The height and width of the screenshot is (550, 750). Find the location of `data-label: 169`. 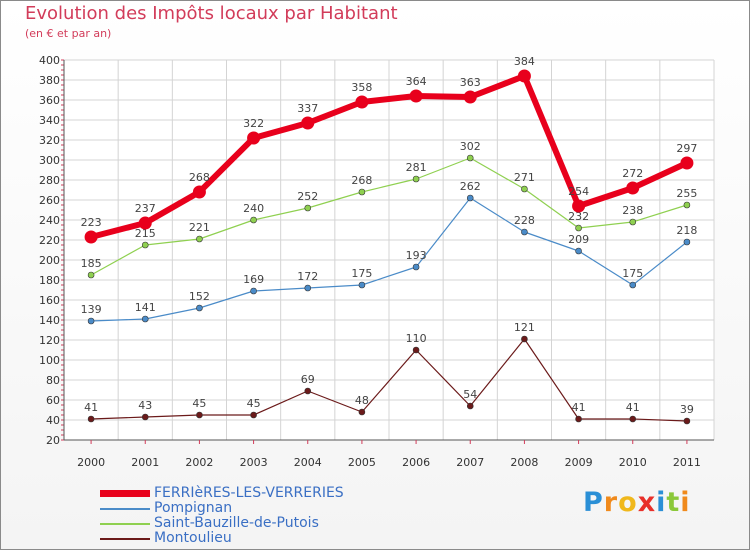

data-label: 169 is located at coordinates (253, 279).